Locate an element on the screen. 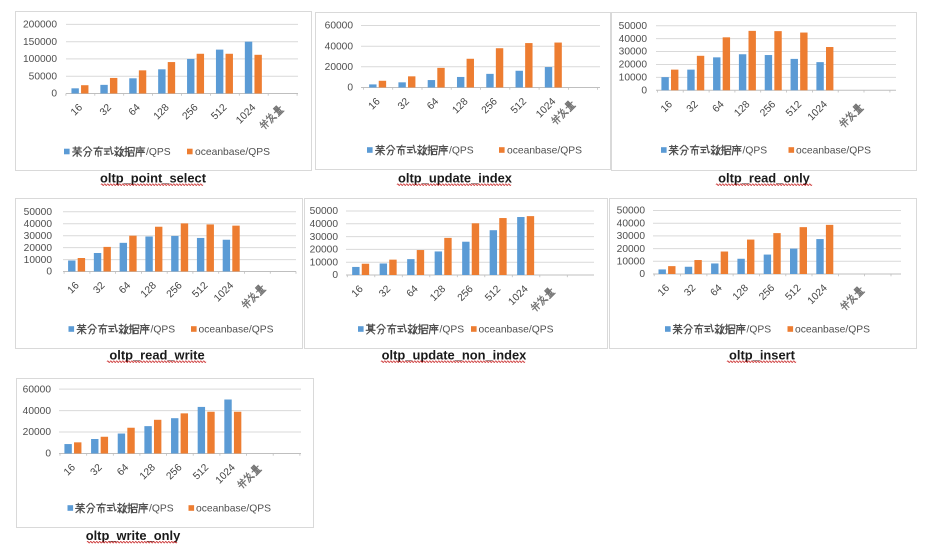 The width and height of the screenshot is (936, 548). svg-text: 150000 is located at coordinates (40, 42).